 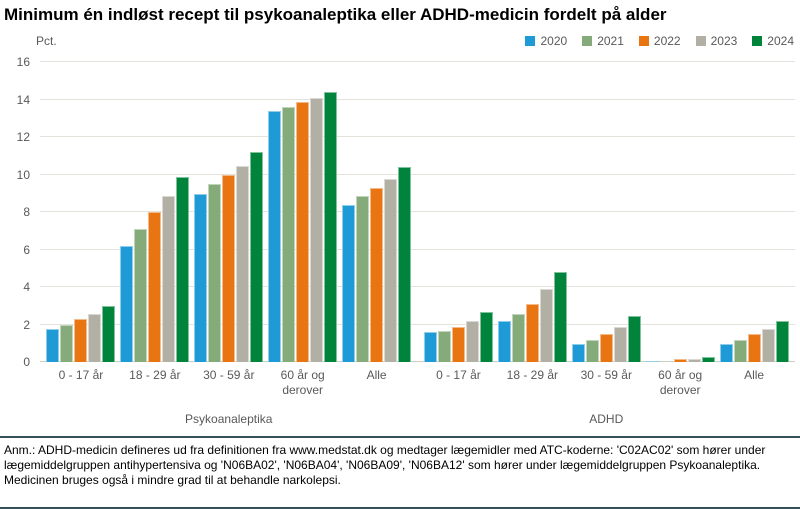 What do you see at coordinates (610, 41) in the screenshot?
I see `legend-label: 2021` at bounding box center [610, 41].